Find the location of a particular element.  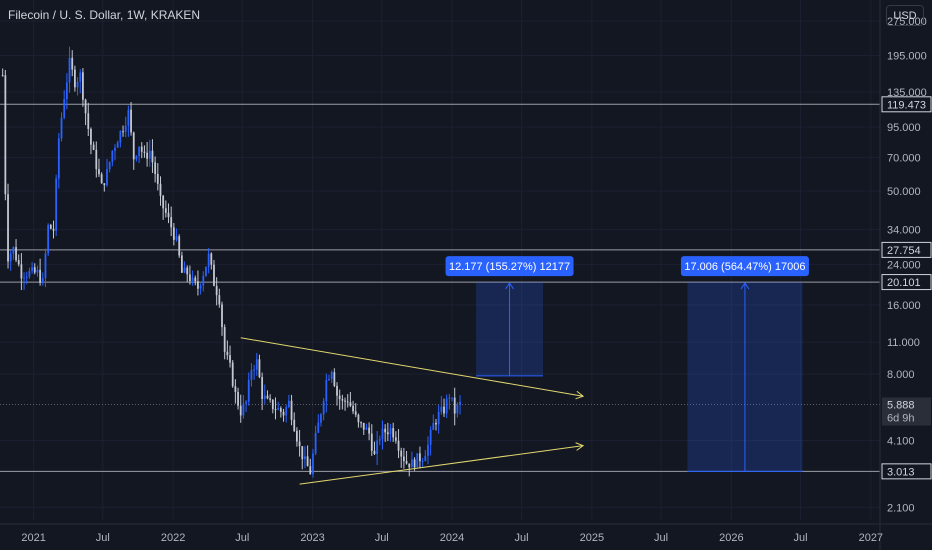

y-tick-label: 95.000 is located at coordinates (904, 128).